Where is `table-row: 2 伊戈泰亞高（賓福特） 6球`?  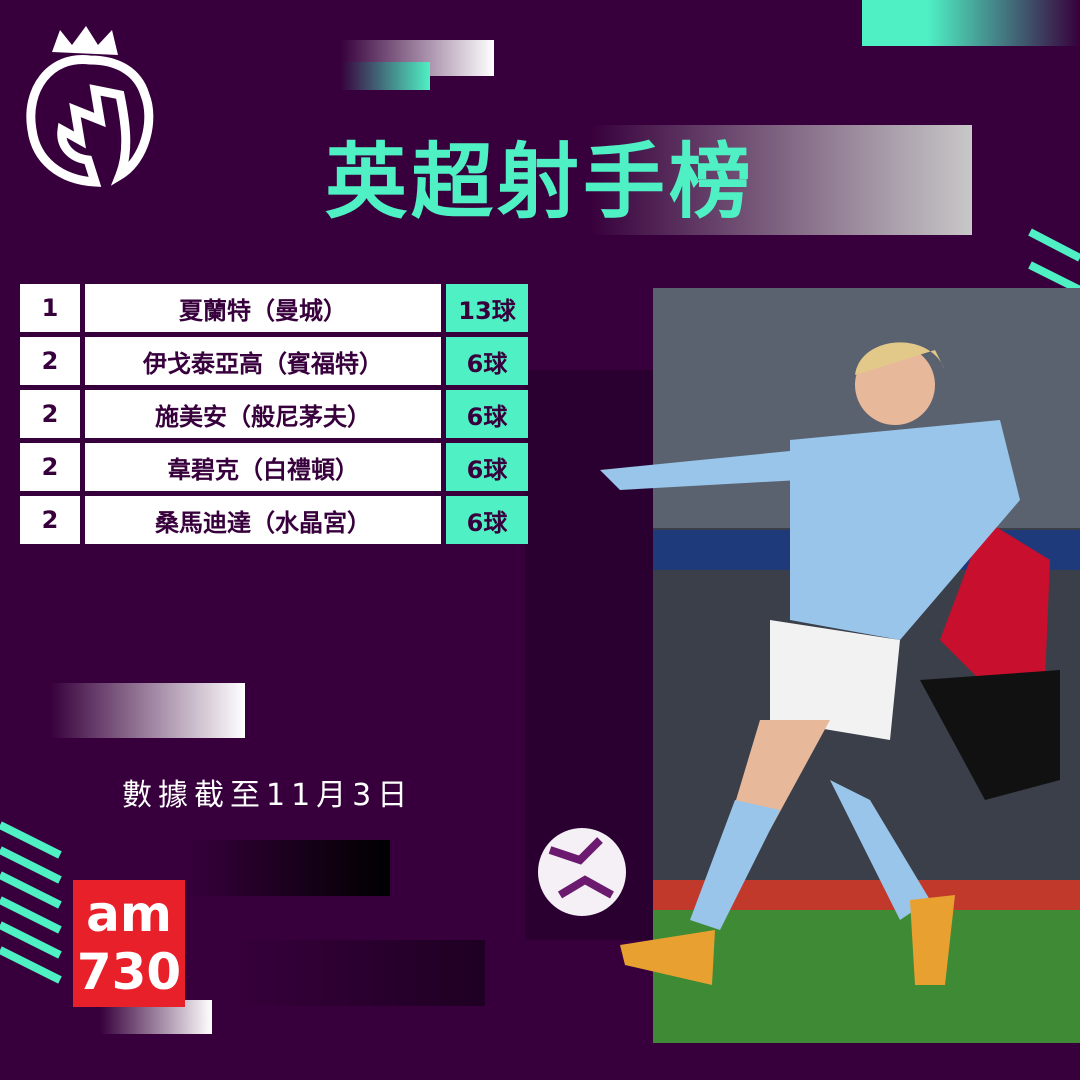 table-row: 2 伊戈泰亞高（賓福特） 6球 is located at coordinates (274, 361).